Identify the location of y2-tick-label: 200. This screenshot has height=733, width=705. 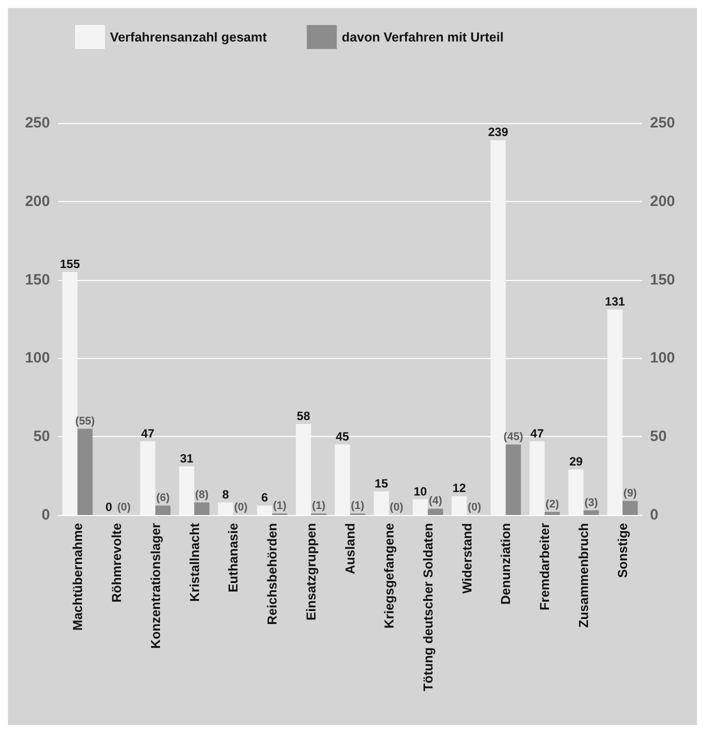
(663, 201).